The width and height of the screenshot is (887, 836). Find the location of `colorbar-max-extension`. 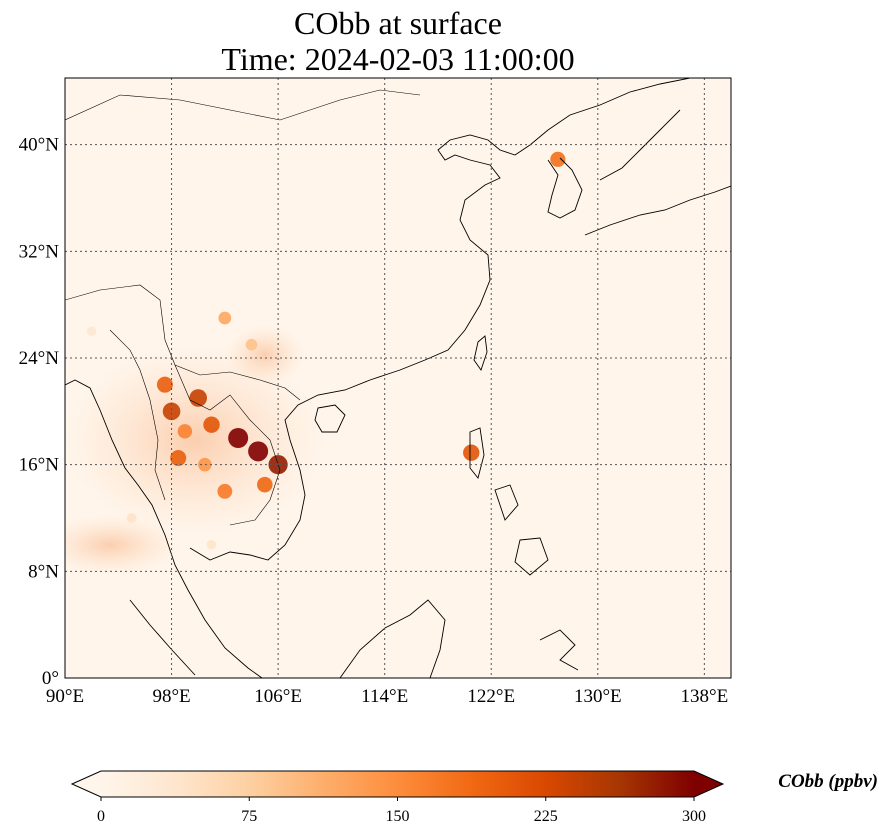

colorbar-max-extension is located at coordinates (708, 784).